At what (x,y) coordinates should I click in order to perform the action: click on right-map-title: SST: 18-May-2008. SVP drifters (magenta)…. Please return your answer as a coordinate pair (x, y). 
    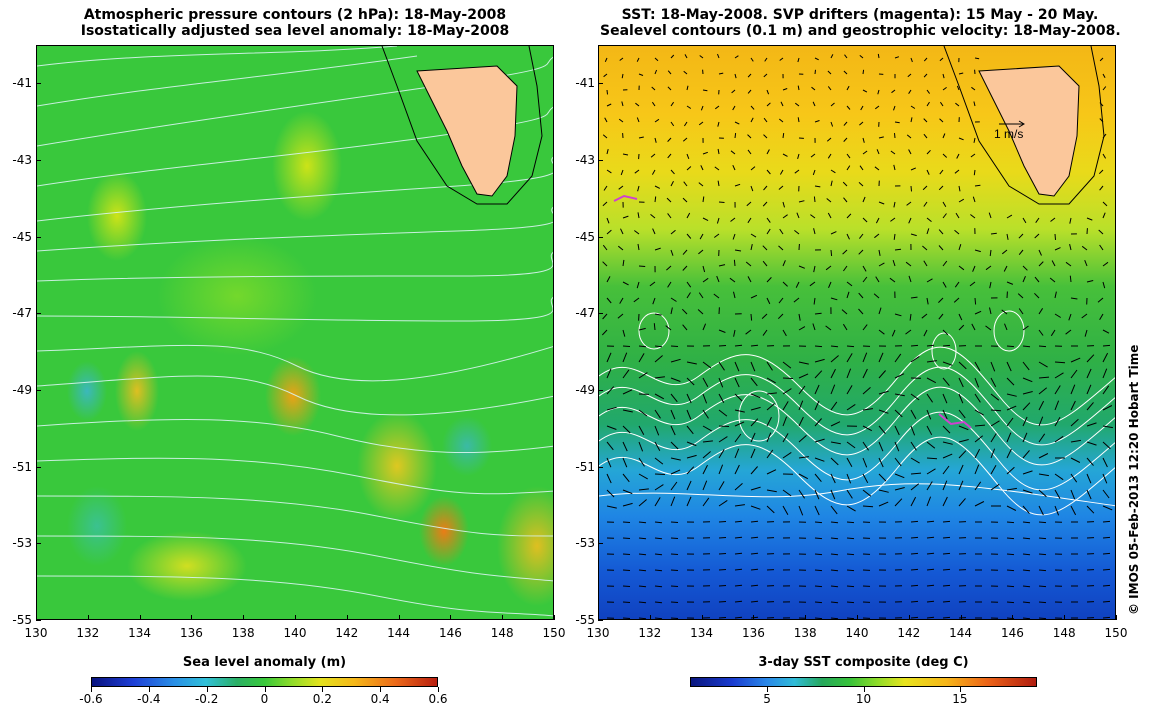
    Looking at the image, I should click on (860, 23).